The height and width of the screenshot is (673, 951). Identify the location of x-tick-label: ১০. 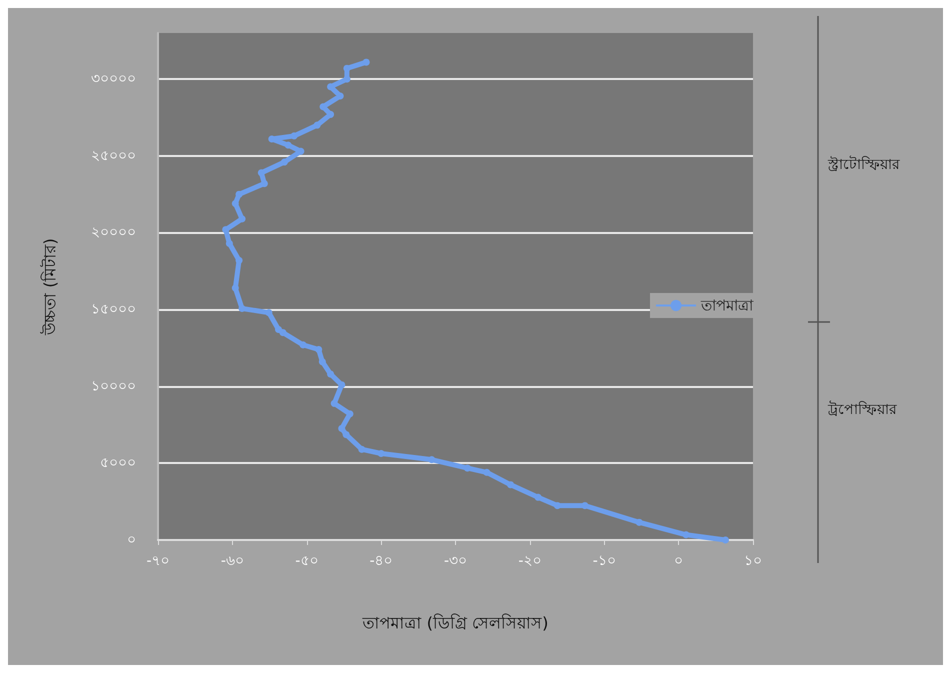
(753, 561).